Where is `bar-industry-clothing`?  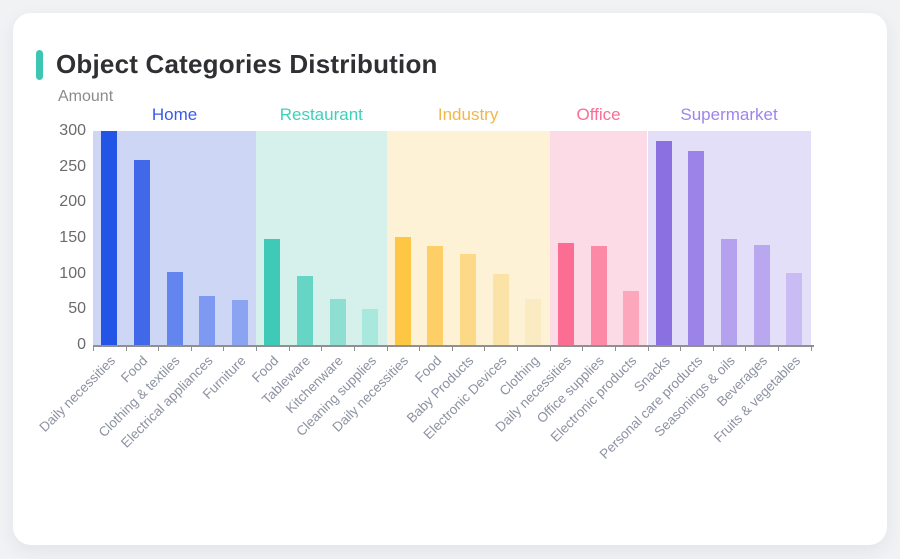
bar-industry-clothing is located at coordinates (533, 322).